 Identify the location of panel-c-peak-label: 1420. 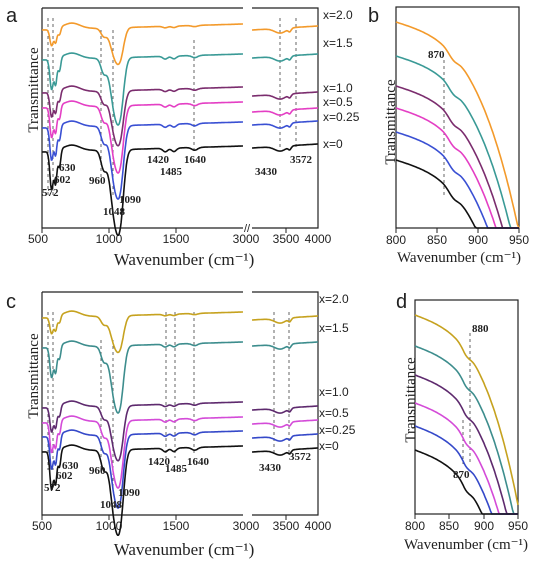
(159, 462).